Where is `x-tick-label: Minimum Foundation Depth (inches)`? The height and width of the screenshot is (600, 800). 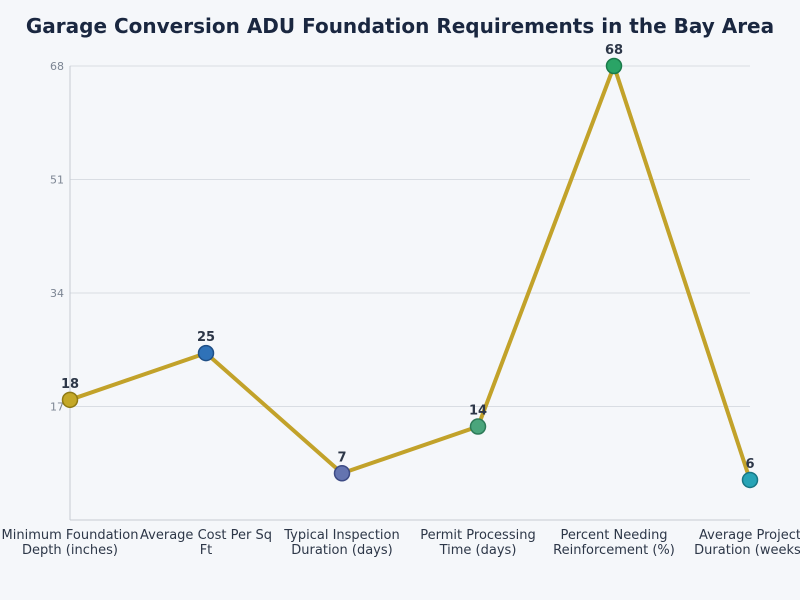
x-tick-label: Minimum Foundation Depth (inches) is located at coordinates (70, 543).